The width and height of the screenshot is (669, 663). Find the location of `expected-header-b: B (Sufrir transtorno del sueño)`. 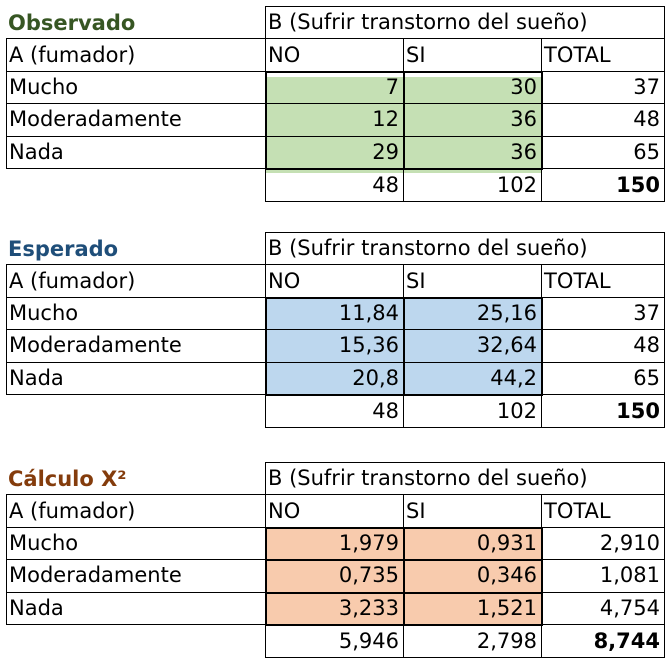

expected-header-b: B (Sufrir transtorno del sueño) is located at coordinates (428, 248).